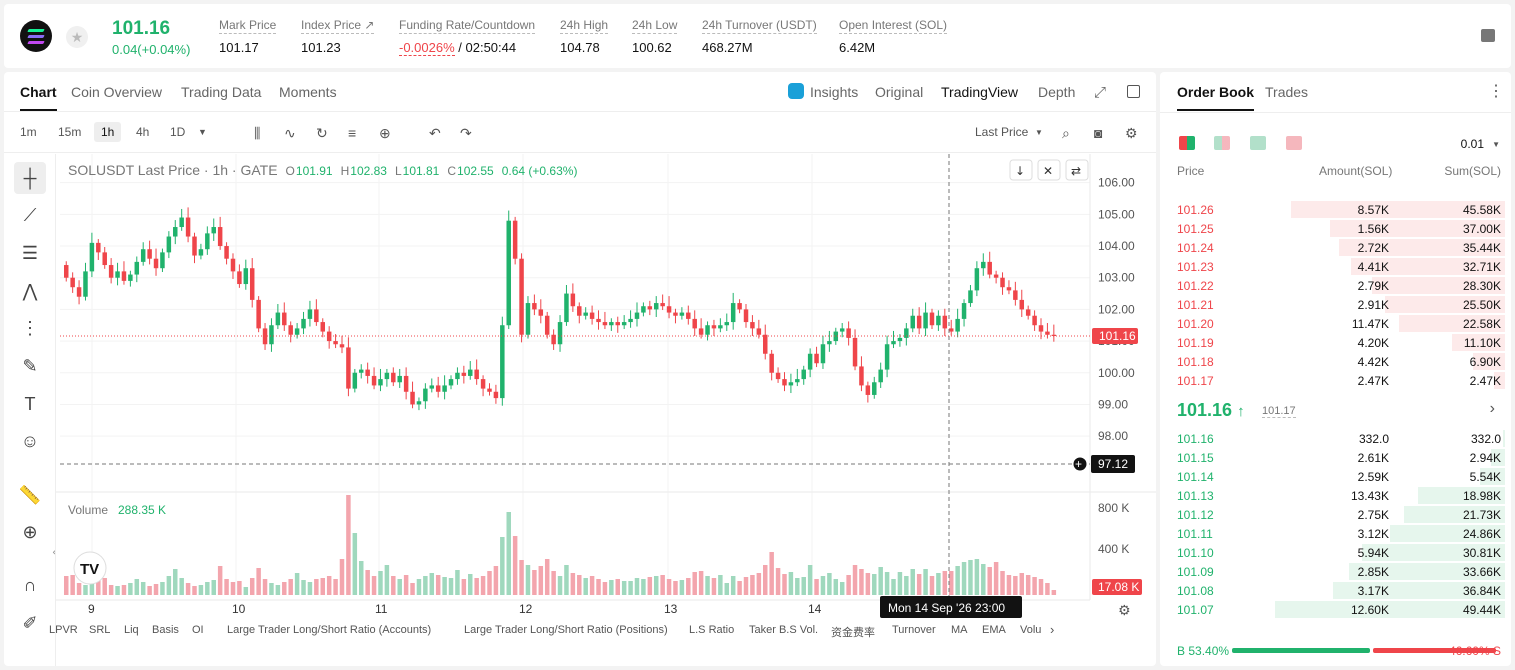 This screenshot has width=1515, height=670. What do you see at coordinates (1187, 143) in the screenshot?
I see `view-both-icon` at bounding box center [1187, 143].